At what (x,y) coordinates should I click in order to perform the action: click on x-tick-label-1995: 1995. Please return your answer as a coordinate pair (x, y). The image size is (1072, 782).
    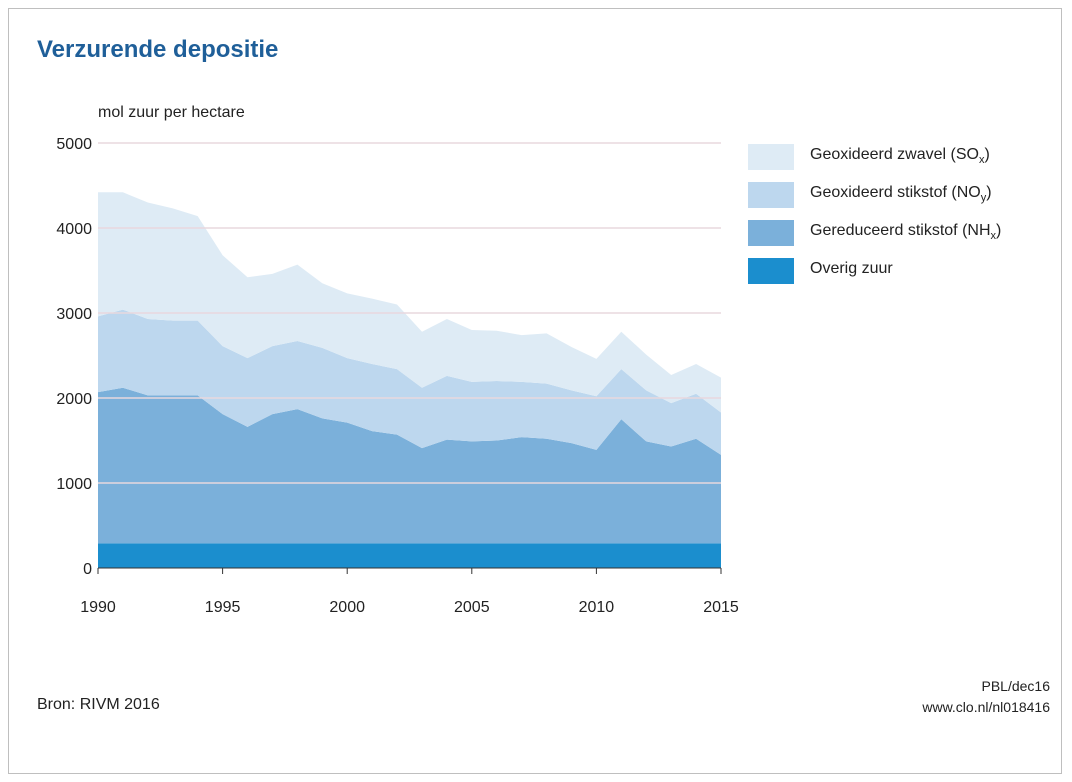
    Looking at the image, I should click on (223, 607).